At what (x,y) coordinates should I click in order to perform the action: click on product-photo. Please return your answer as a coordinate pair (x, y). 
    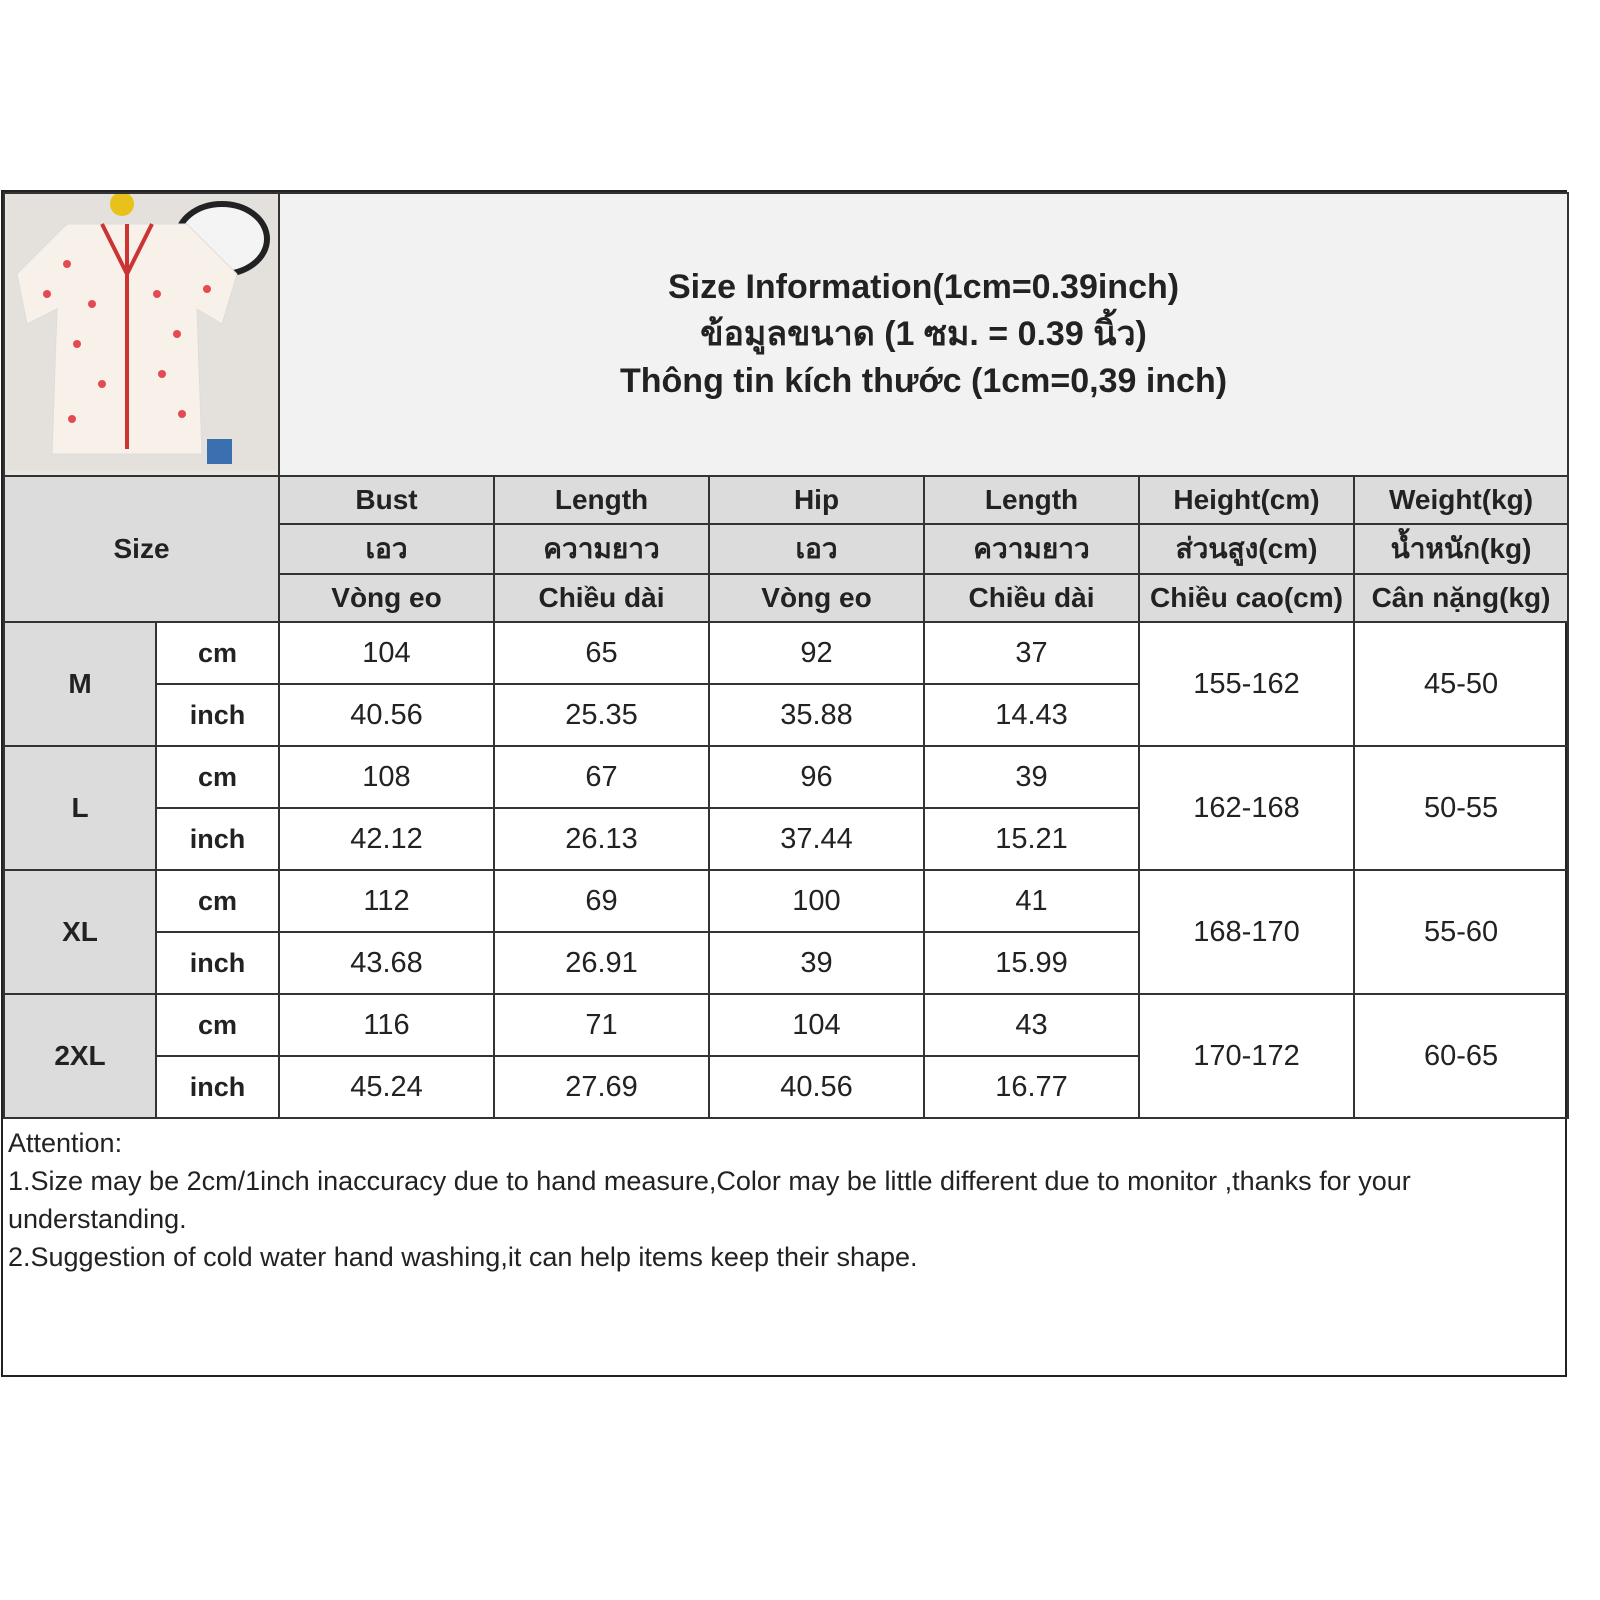
    Looking at the image, I should click on (141, 334).